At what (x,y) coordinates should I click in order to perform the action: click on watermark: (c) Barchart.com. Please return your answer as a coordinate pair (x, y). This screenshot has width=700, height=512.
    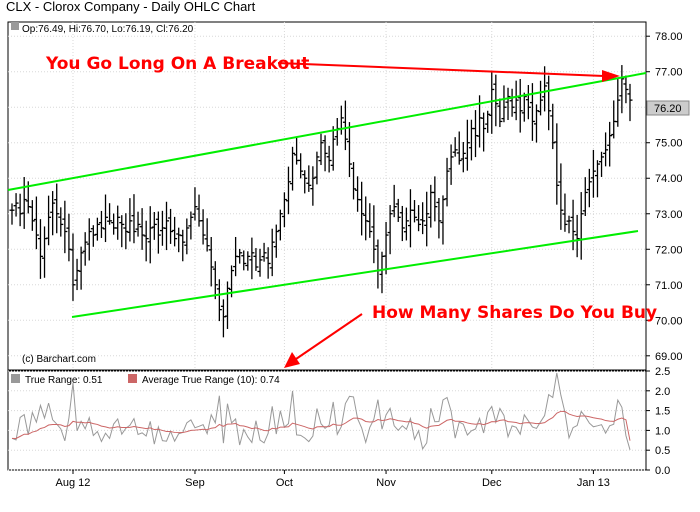
    Looking at the image, I should click on (59, 359).